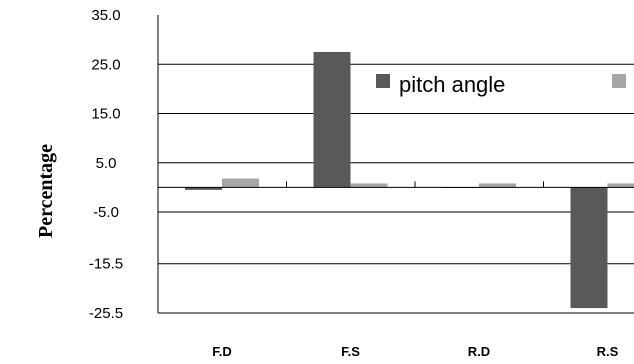  I want to click on legend: pitch angleaz, so click(501, 84).